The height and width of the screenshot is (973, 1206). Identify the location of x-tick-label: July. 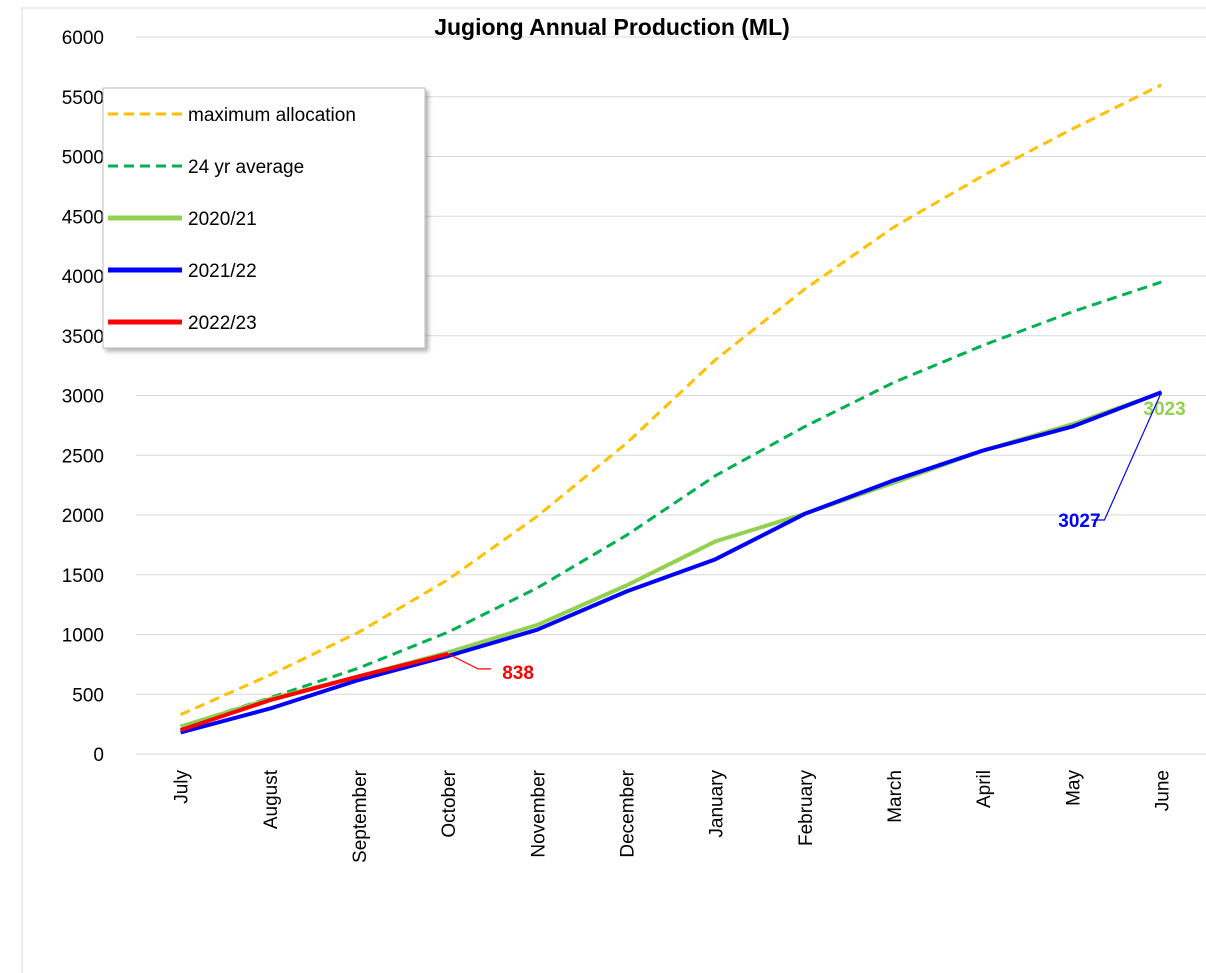
(182, 787).